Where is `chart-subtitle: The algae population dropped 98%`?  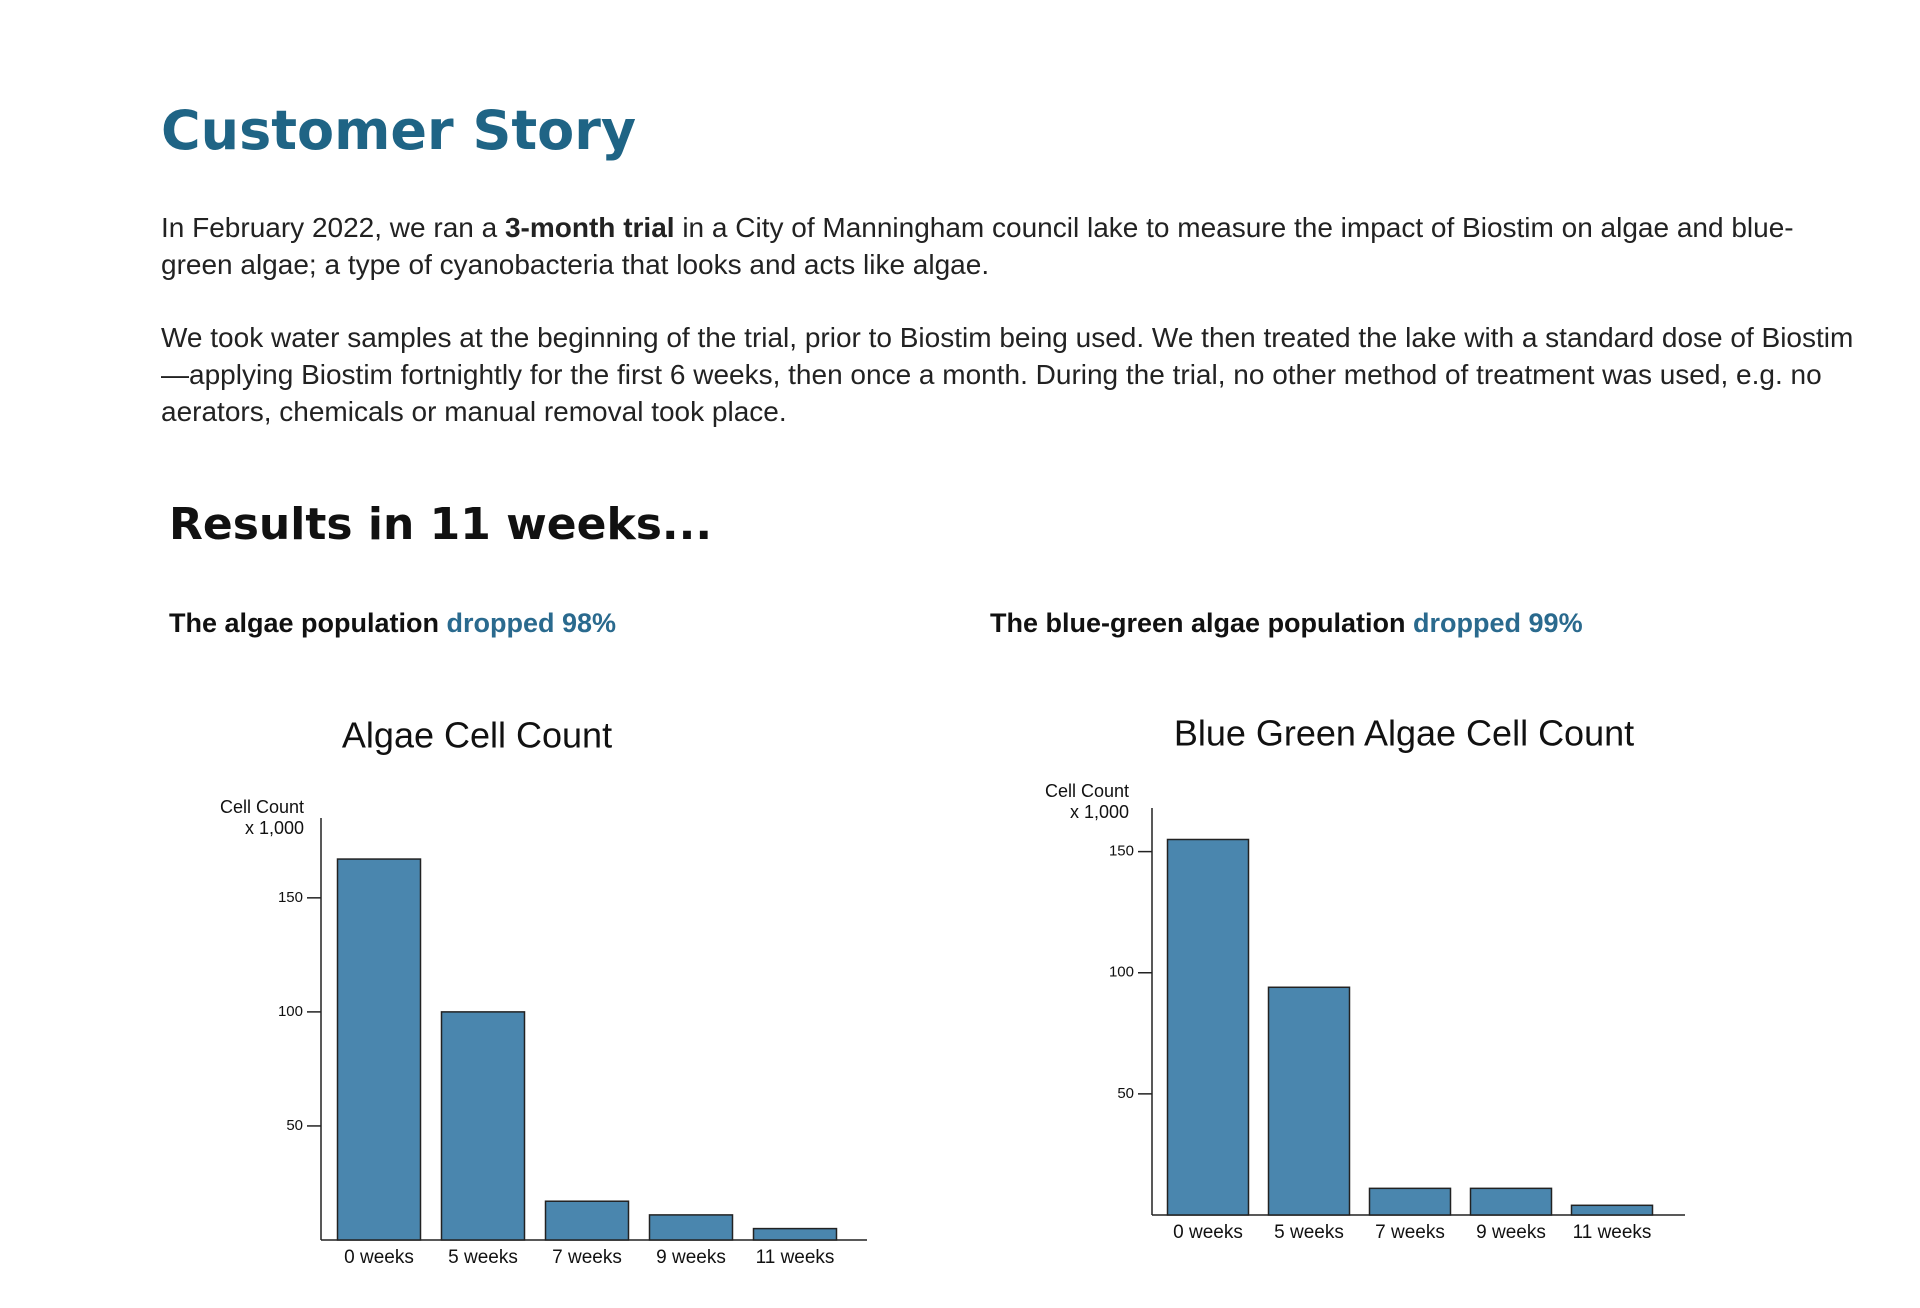
chart-subtitle: The algae population dropped 98% is located at coordinates (392, 623).